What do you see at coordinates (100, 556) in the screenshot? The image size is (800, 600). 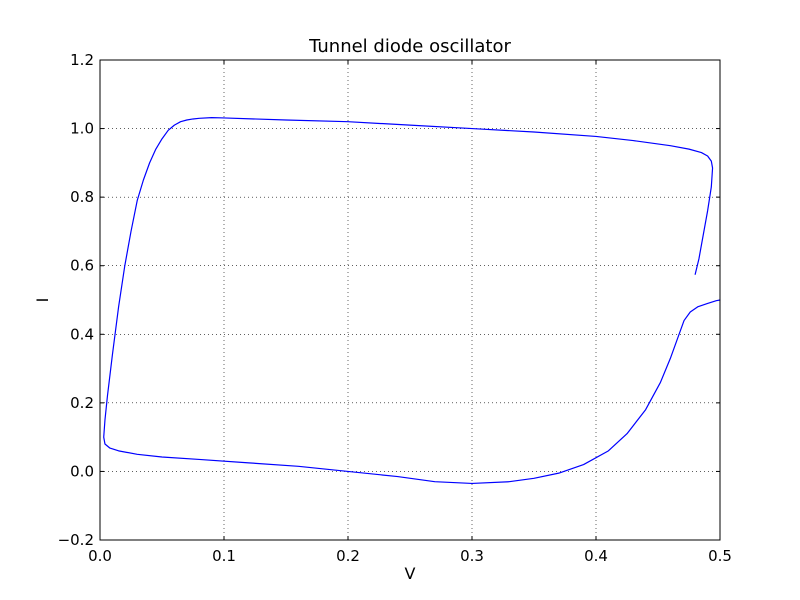 I see `x-tick-label: 0.0` at bounding box center [100, 556].